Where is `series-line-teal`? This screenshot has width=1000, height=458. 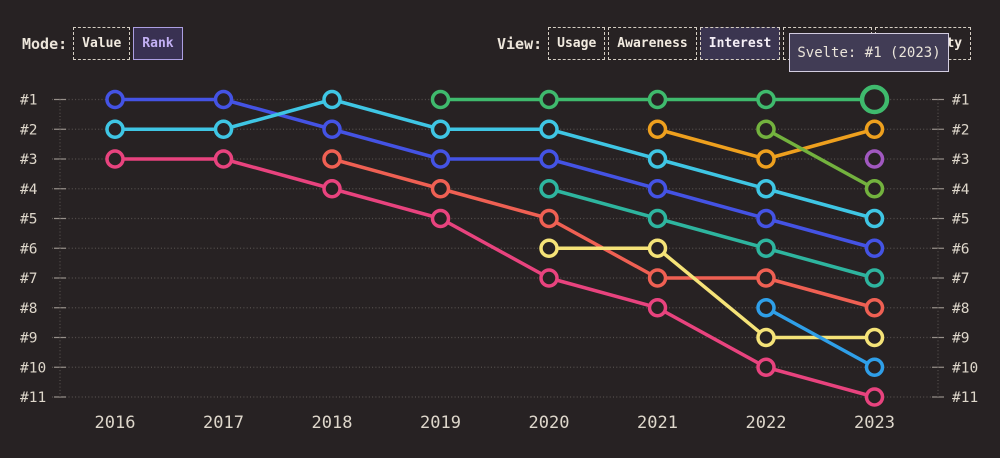 series-line-teal is located at coordinates (712, 233).